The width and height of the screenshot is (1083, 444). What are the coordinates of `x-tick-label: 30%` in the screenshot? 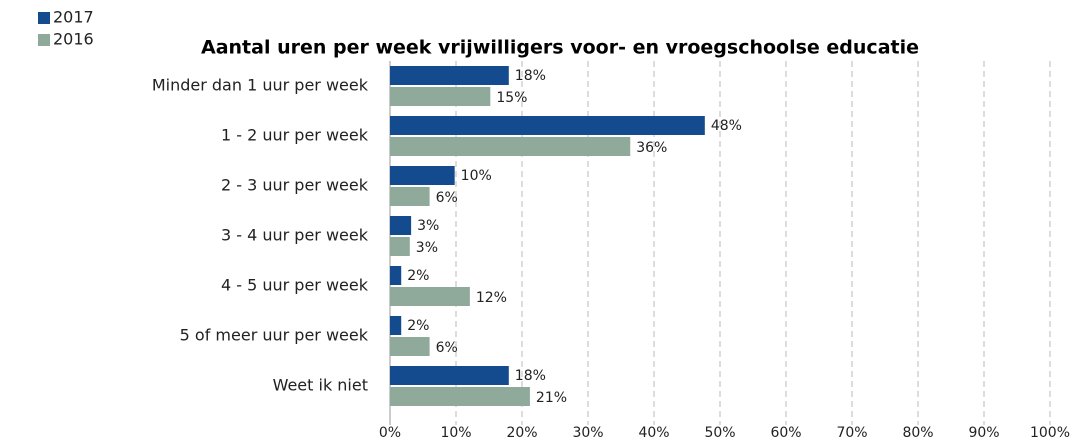 It's located at (587, 433).